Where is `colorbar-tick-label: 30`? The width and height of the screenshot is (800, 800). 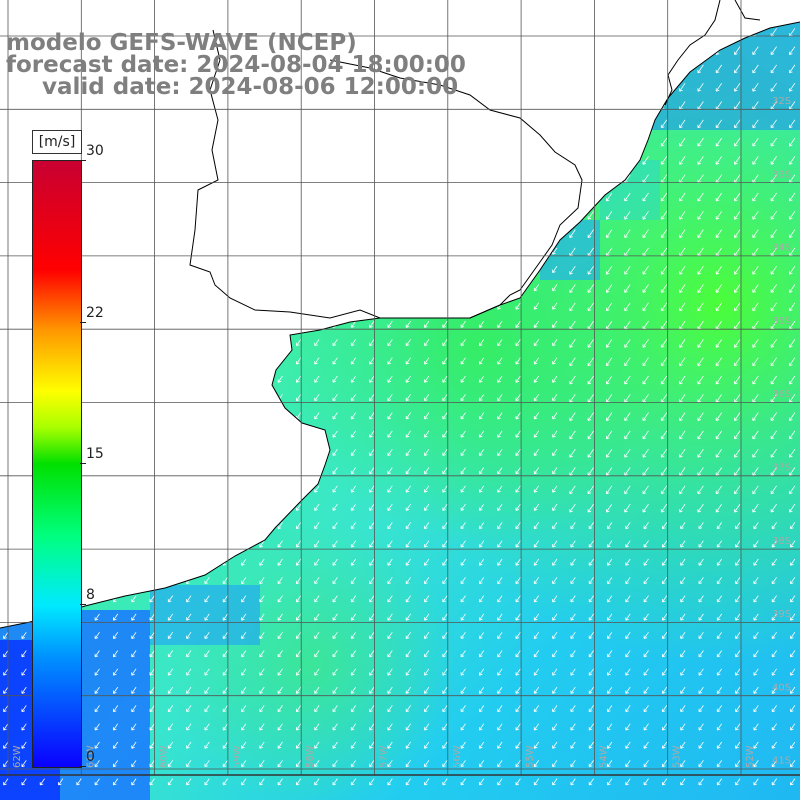 colorbar-tick-label: 30 is located at coordinates (95, 151).